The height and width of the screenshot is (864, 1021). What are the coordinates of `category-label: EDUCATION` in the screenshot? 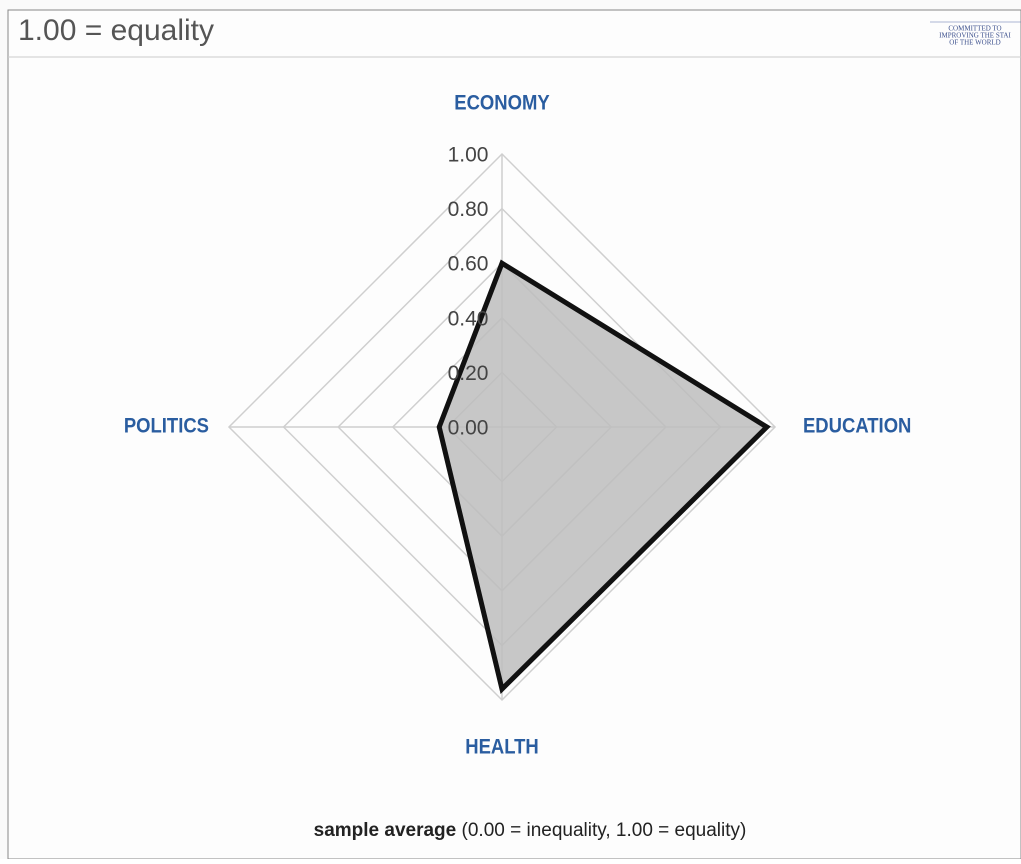 It's located at (857, 425).